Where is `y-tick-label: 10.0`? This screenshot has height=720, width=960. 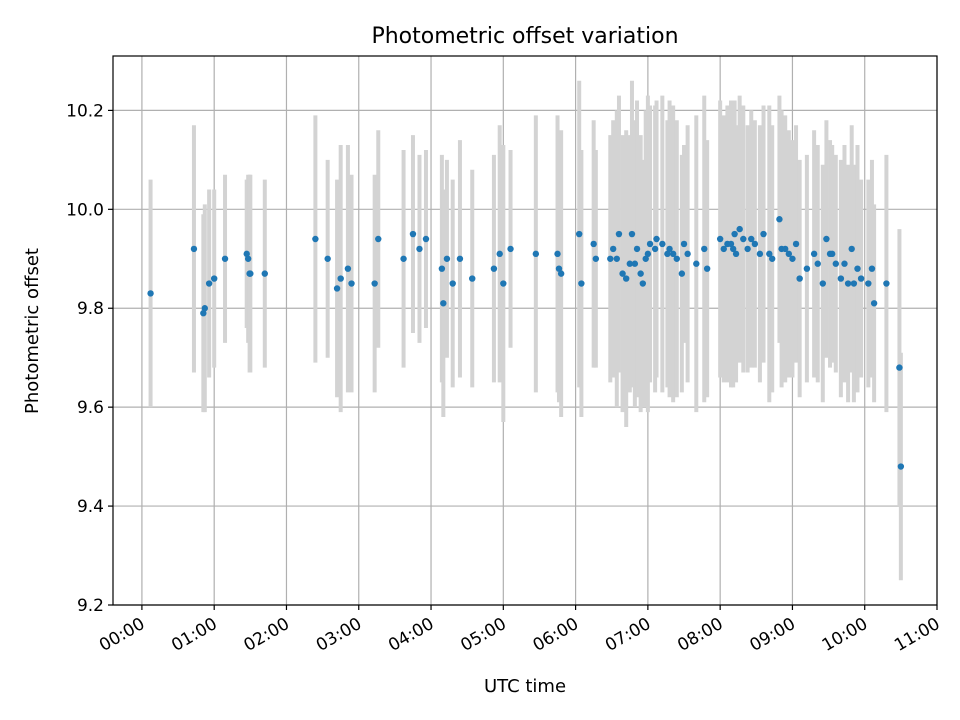 y-tick-label: 10.0 is located at coordinates (85, 210).